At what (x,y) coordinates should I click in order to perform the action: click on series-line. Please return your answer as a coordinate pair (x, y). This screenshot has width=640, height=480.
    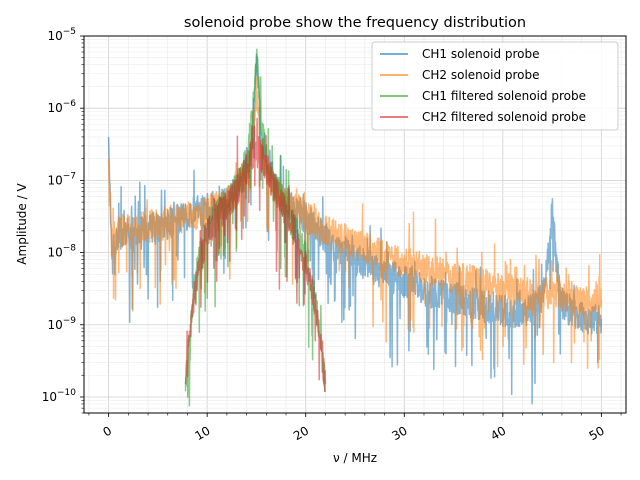
    Looking at the image, I should click on (255, 255).